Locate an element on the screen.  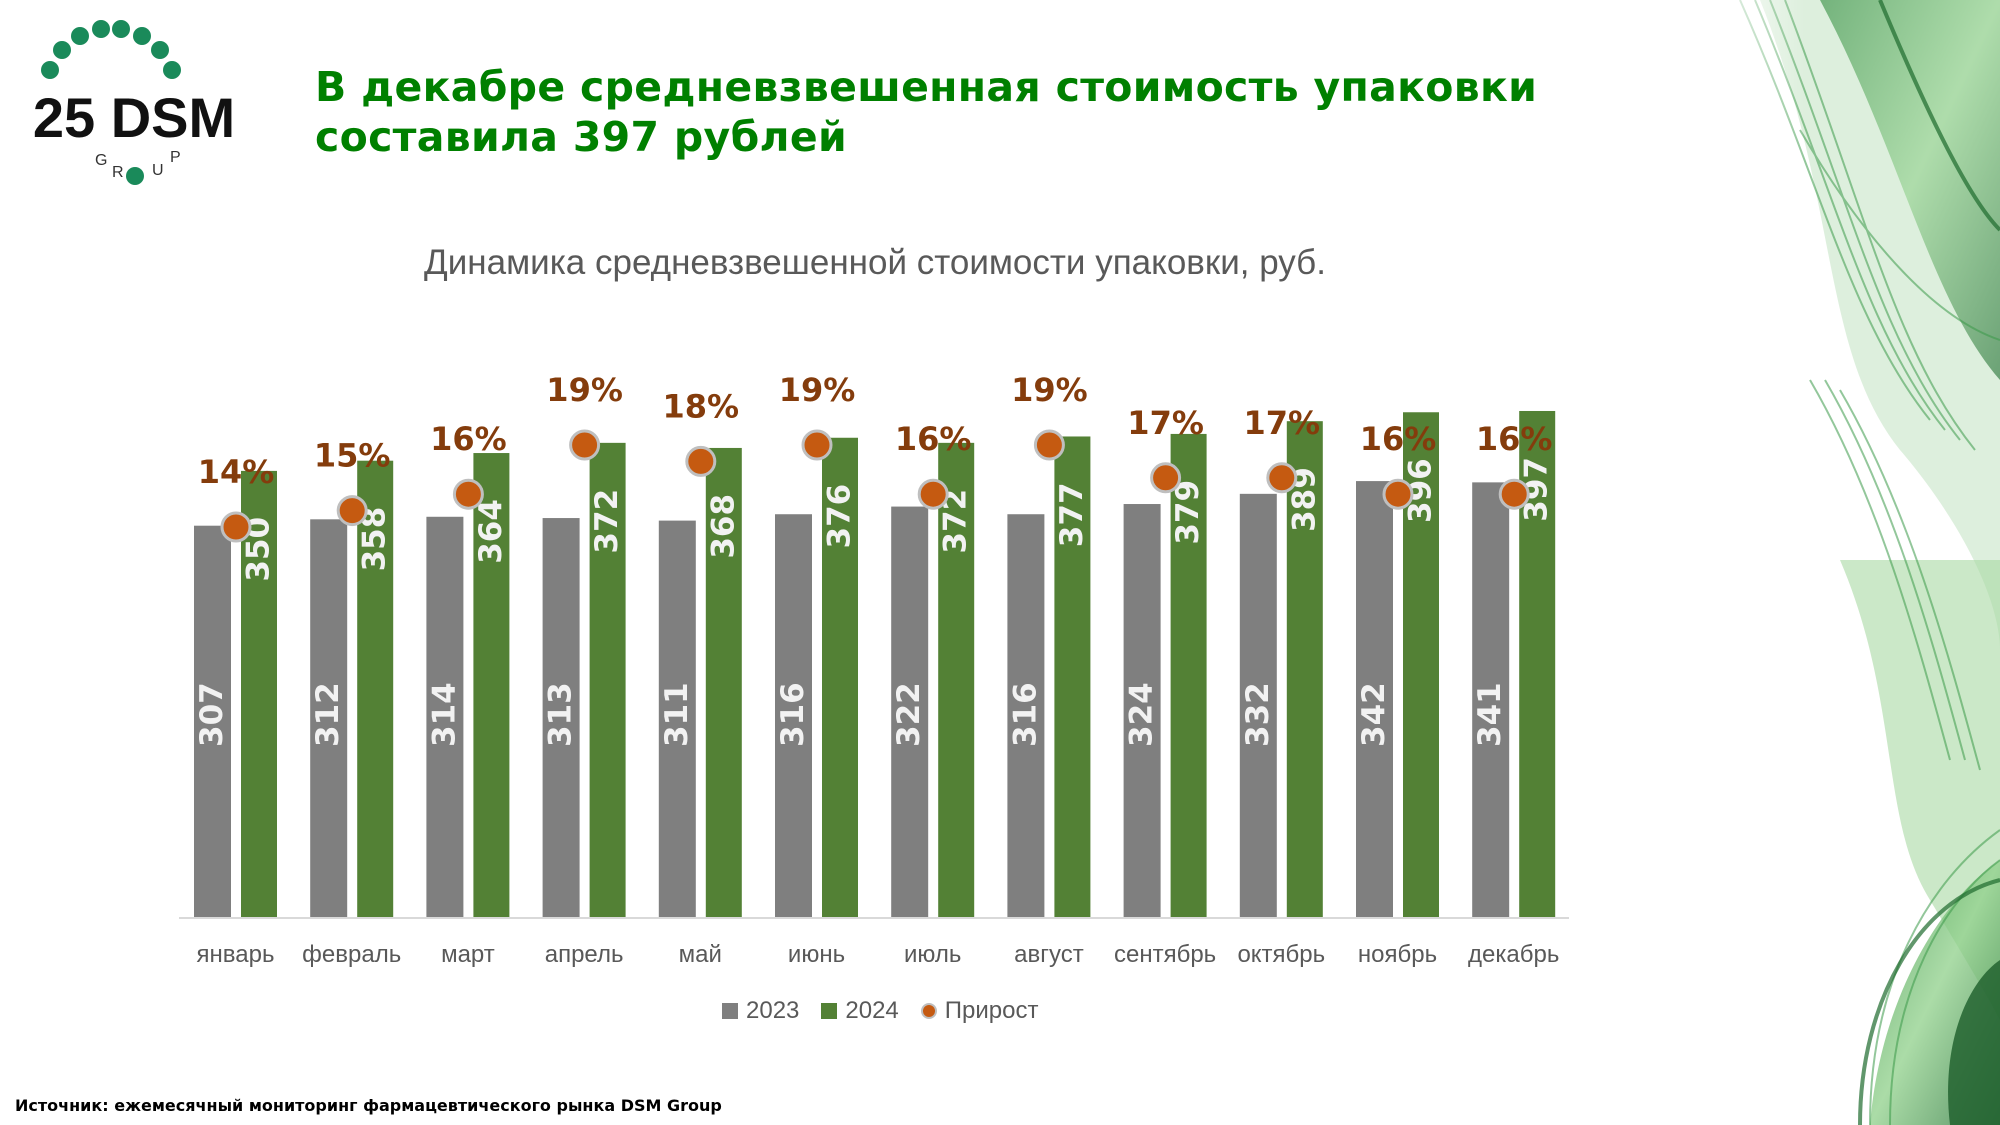
x-tick-label: январь is located at coordinates (236, 954).